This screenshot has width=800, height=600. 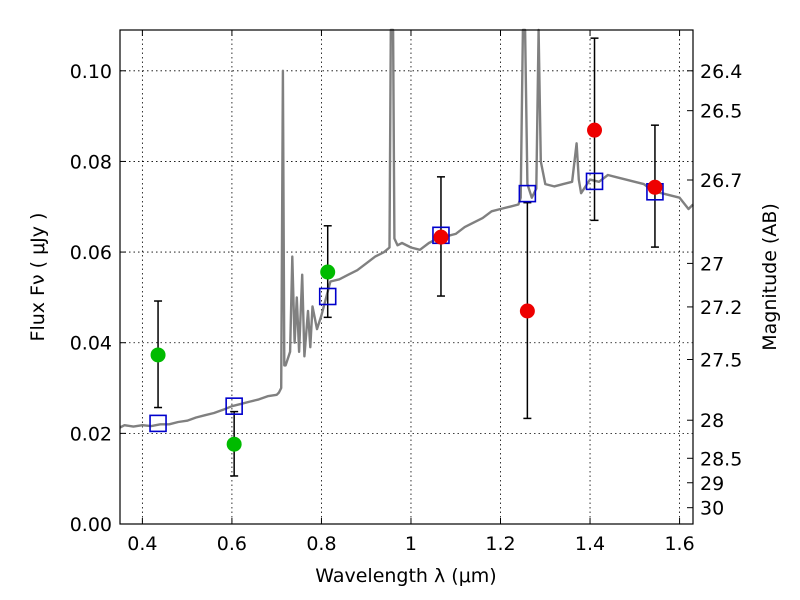 What do you see at coordinates (721, 72) in the screenshot?
I see `y2-tick-label: 26.4` at bounding box center [721, 72].